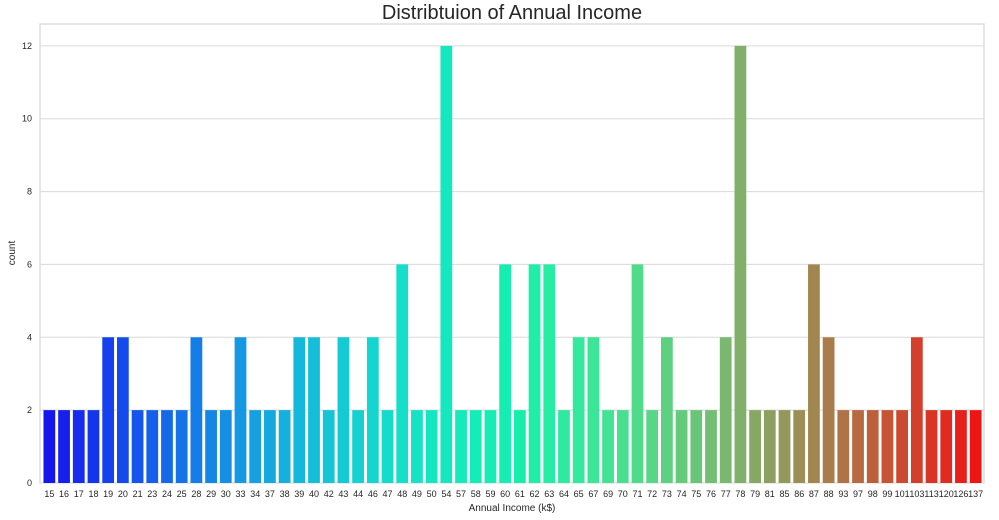  What do you see at coordinates (799, 494) in the screenshot?
I see `x-tick-label: 86` at bounding box center [799, 494].